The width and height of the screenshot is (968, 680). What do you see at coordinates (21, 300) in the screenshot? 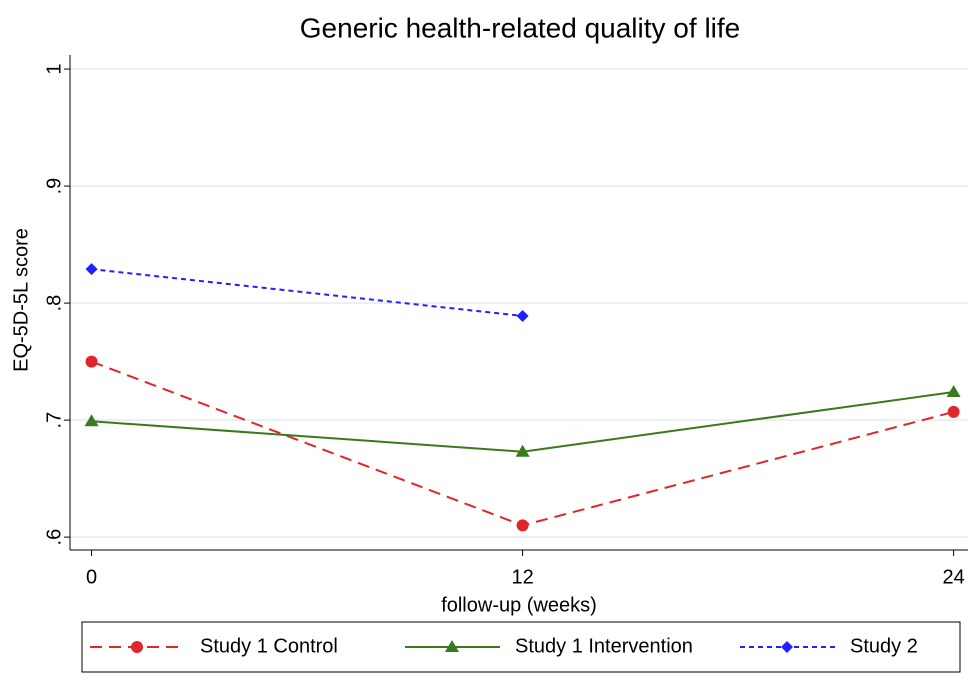
I see `y-axis-title: EQ-5D-5L score` at bounding box center [21, 300].